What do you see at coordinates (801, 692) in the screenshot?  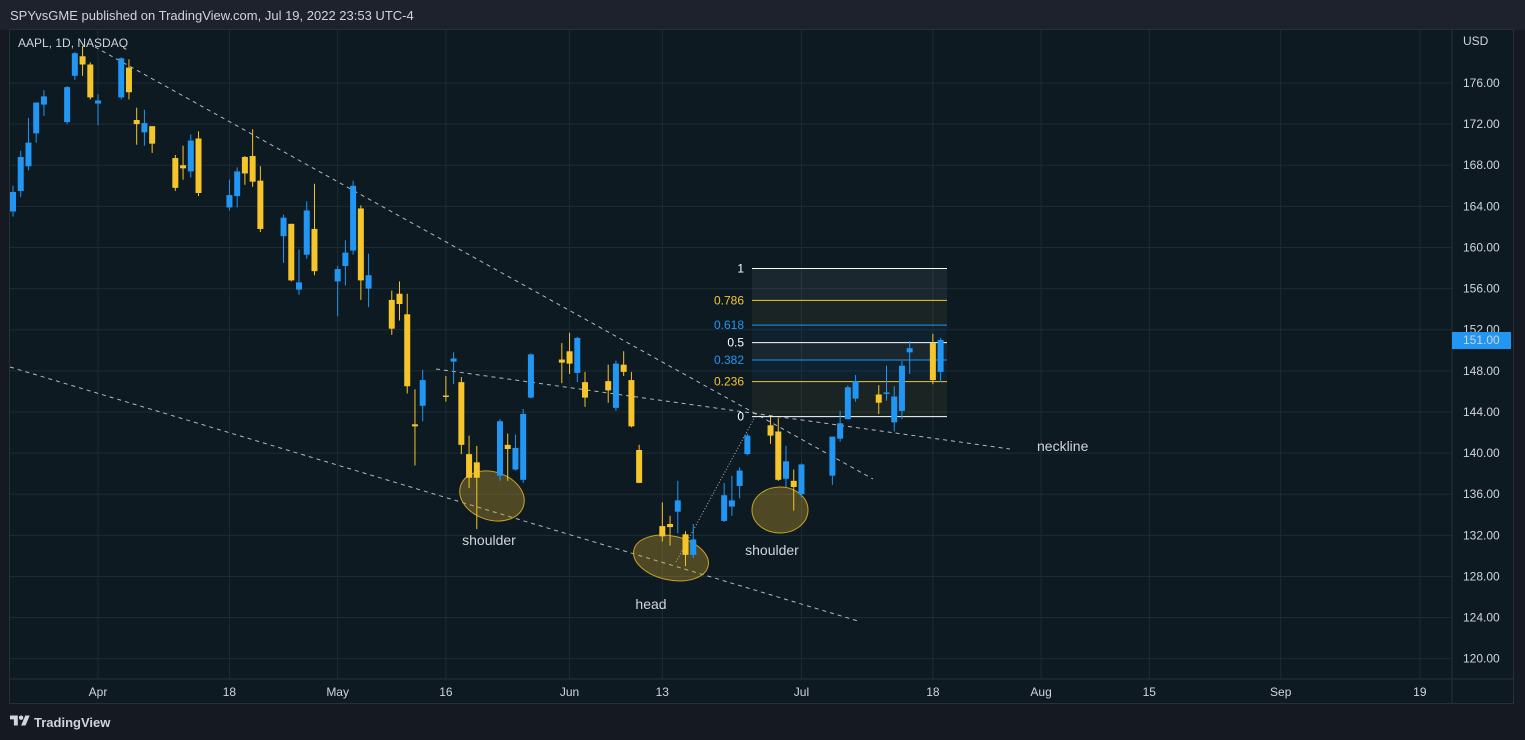 I see `x-tick-label: Jul` at bounding box center [801, 692].